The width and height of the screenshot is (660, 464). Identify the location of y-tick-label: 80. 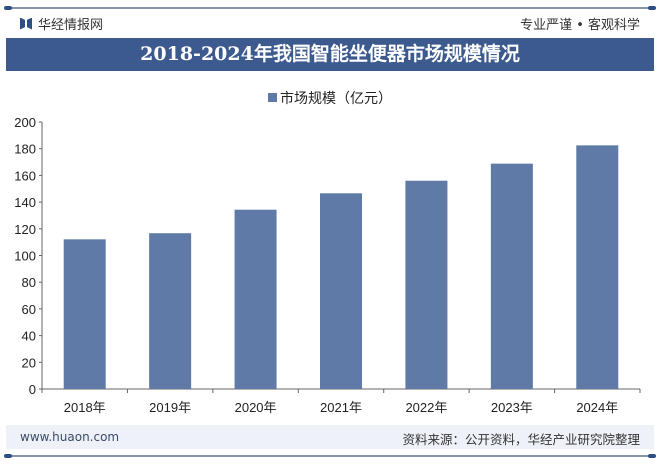
(29, 282).